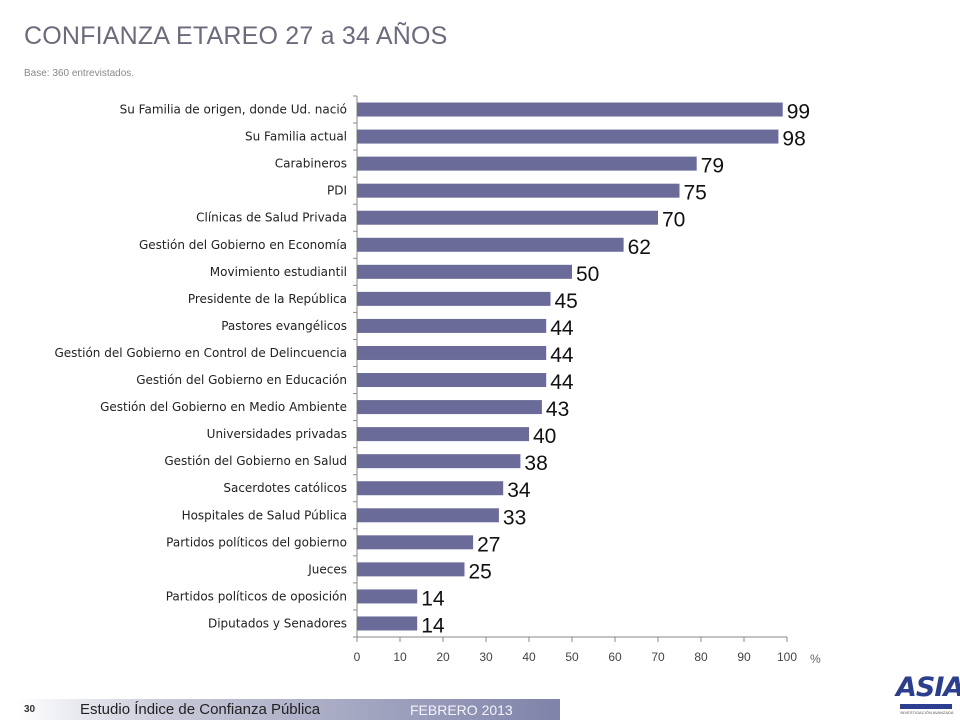 The height and width of the screenshot is (720, 960). I want to click on x-axis-unit-label: %, so click(815, 659).